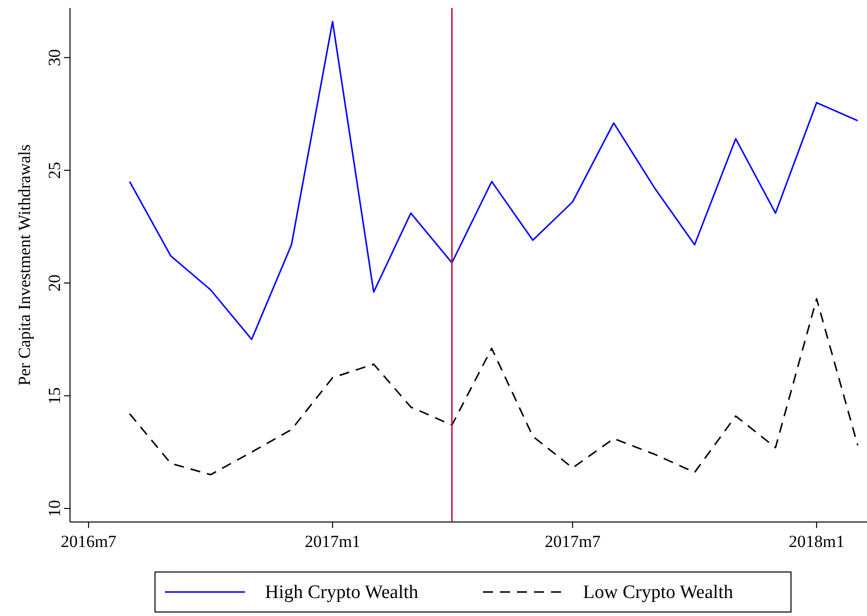 The image size is (867, 616). I want to click on x-tick-label: 2018m1, so click(816, 541).